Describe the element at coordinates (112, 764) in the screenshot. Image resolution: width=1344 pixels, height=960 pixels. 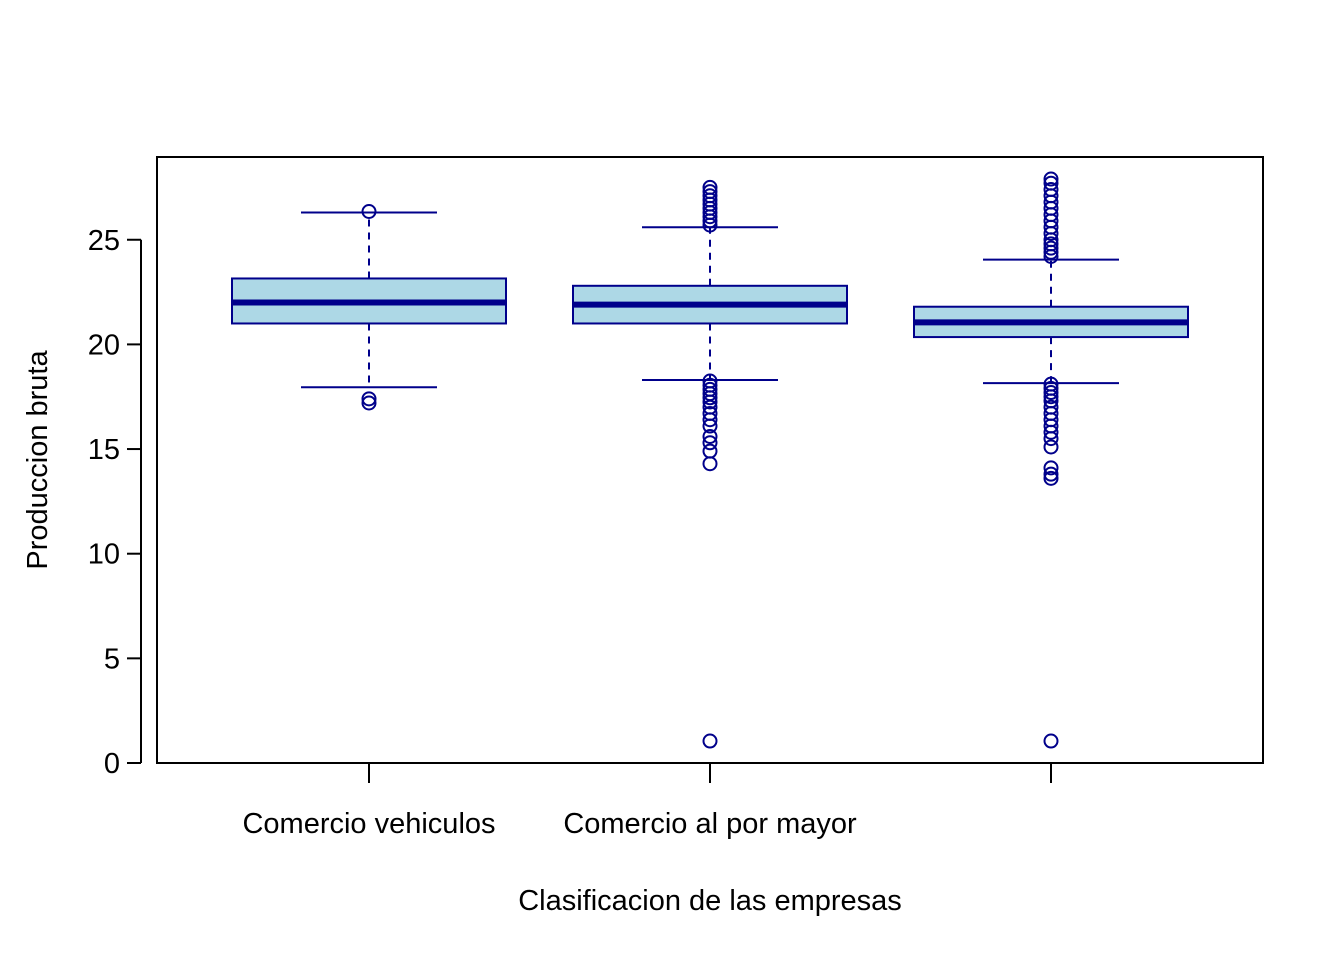
I see `y-tick-label: 0` at that location.